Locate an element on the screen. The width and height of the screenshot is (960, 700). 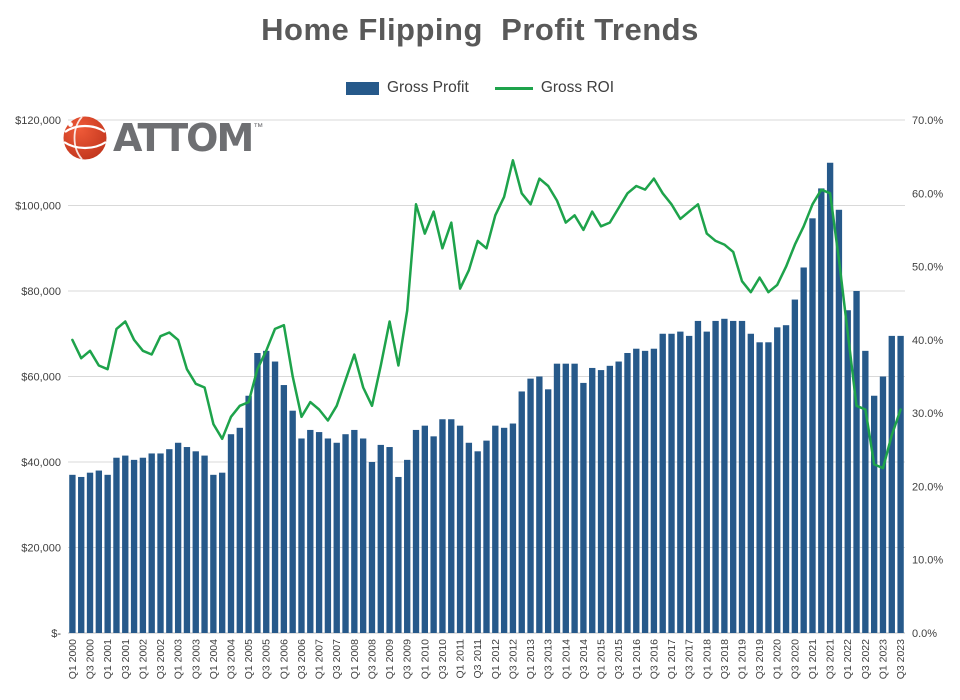
x-tick-label: Q1 2023 is located at coordinates (883, 659).